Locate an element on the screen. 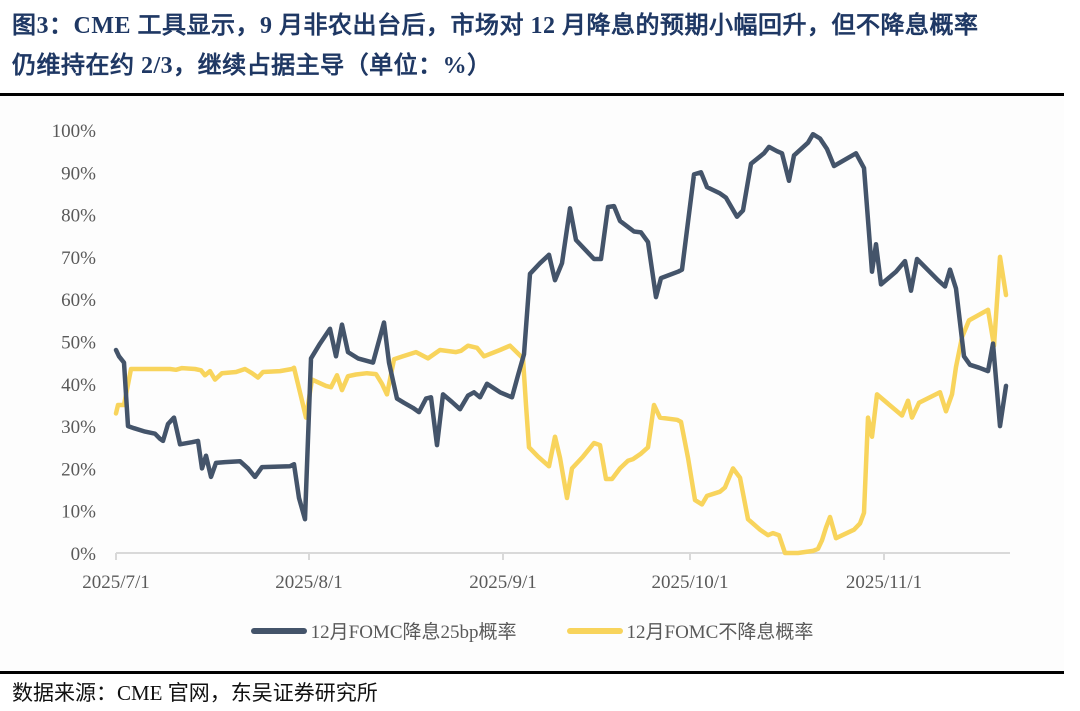 The width and height of the screenshot is (1080, 711). y-tick-label: 90% is located at coordinates (78, 173).